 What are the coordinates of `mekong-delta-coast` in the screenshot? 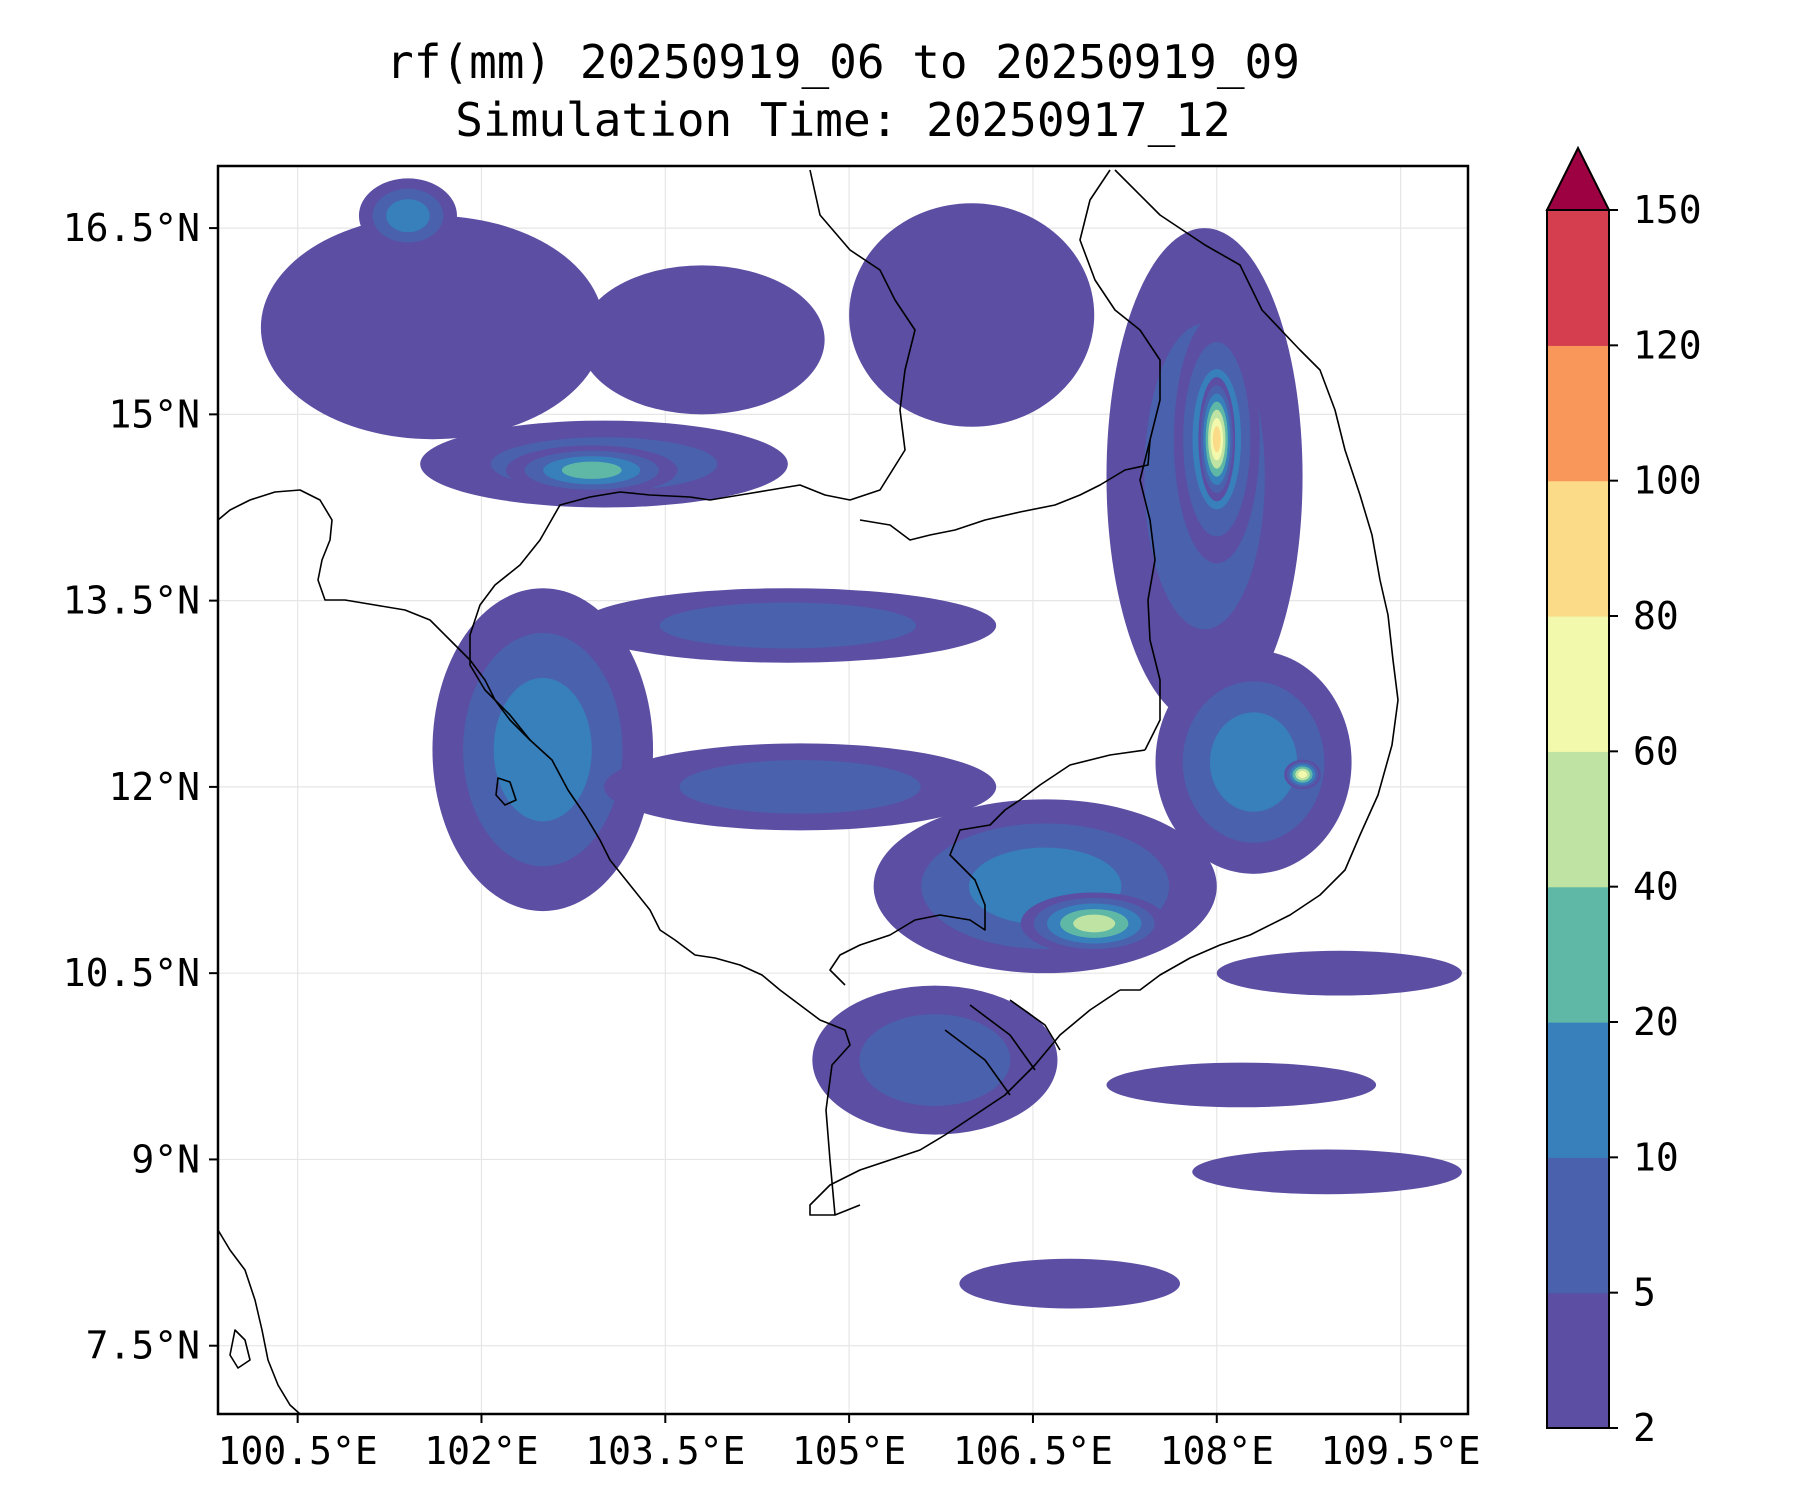 It's located at (965, 1102).